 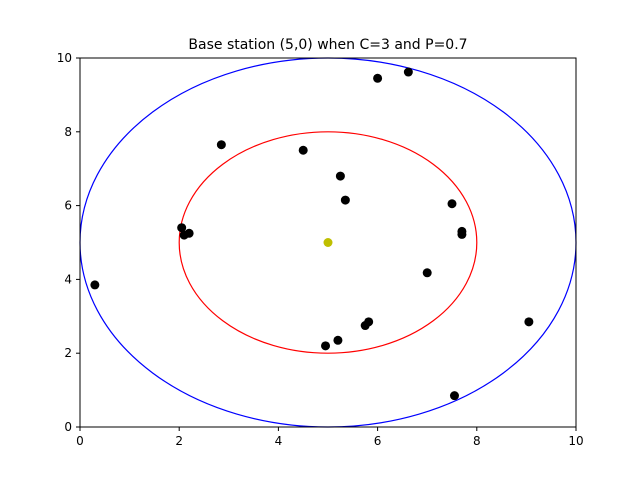 What do you see at coordinates (68, 427) in the screenshot?
I see `y-tick-label: 0` at bounding box center [68, 427].